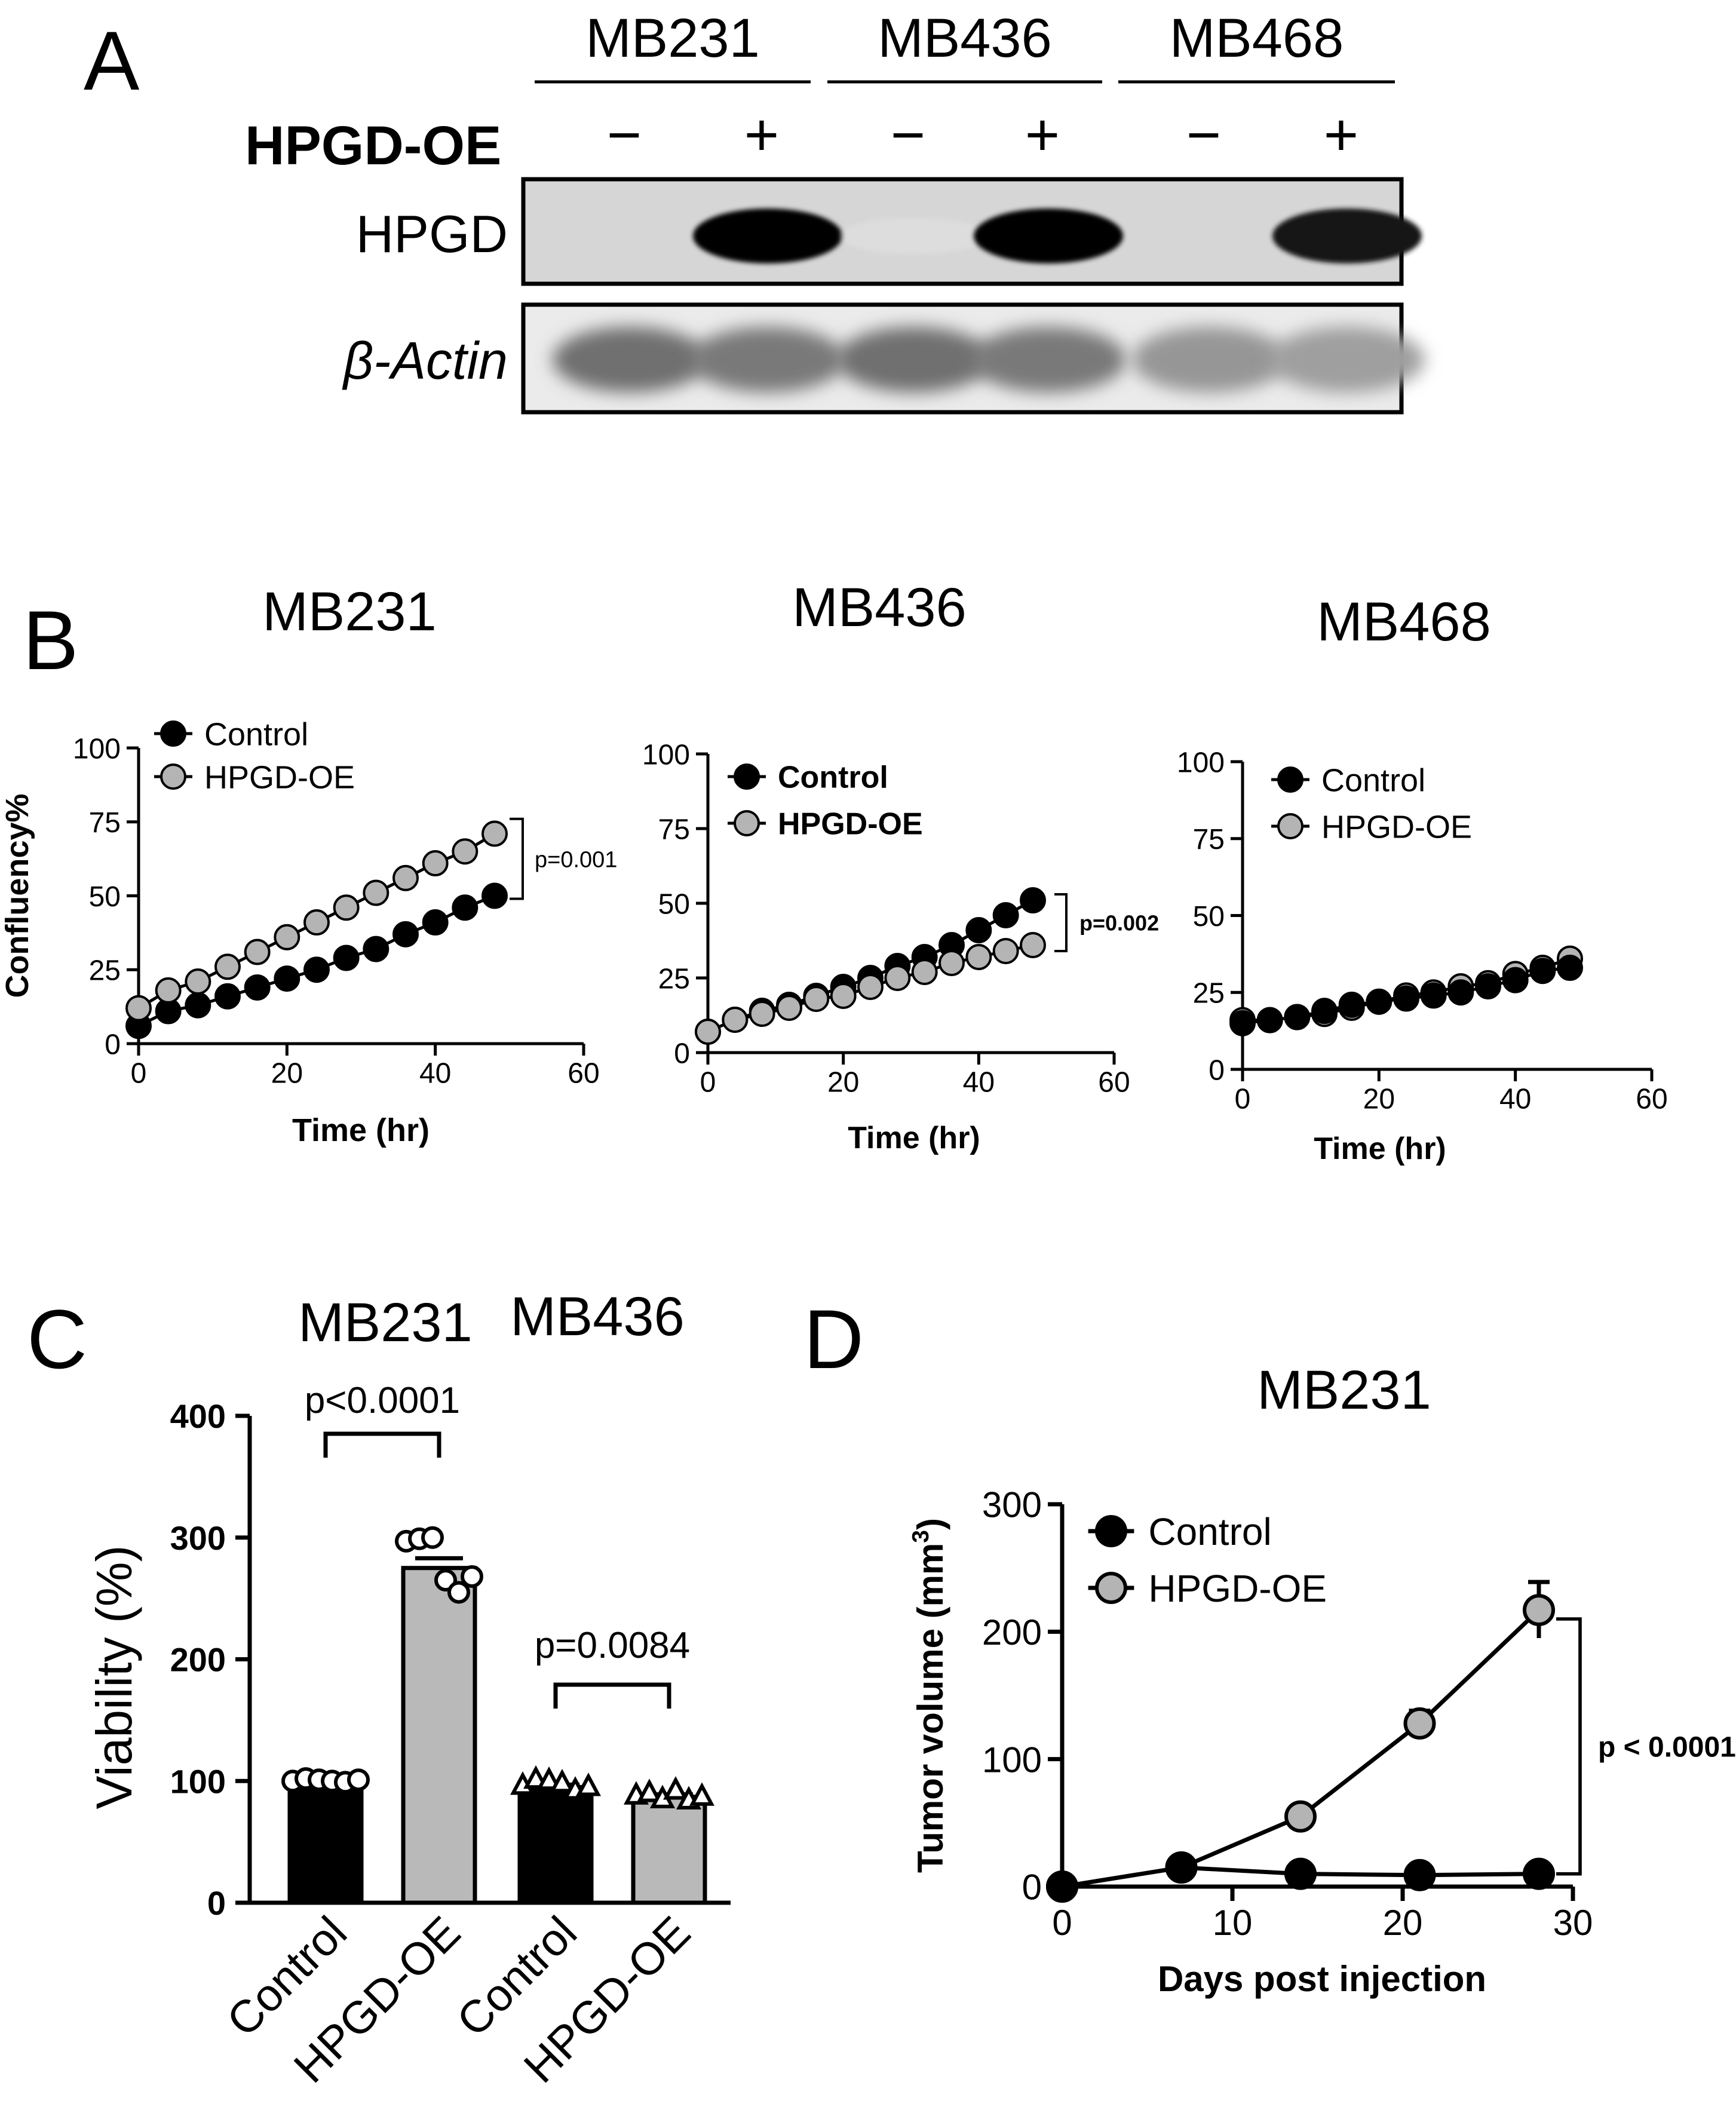 This screenshot has width=1736, height=2116. I want to click on blot-header-mb468: MB468, so click(1257, 38).